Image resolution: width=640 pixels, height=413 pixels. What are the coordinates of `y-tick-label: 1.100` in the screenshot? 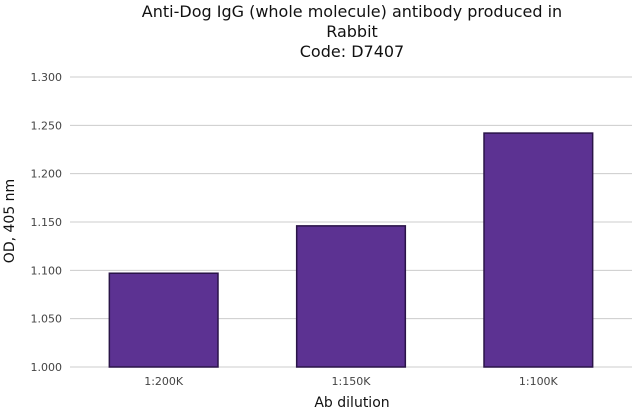 It's located at (47, 270).